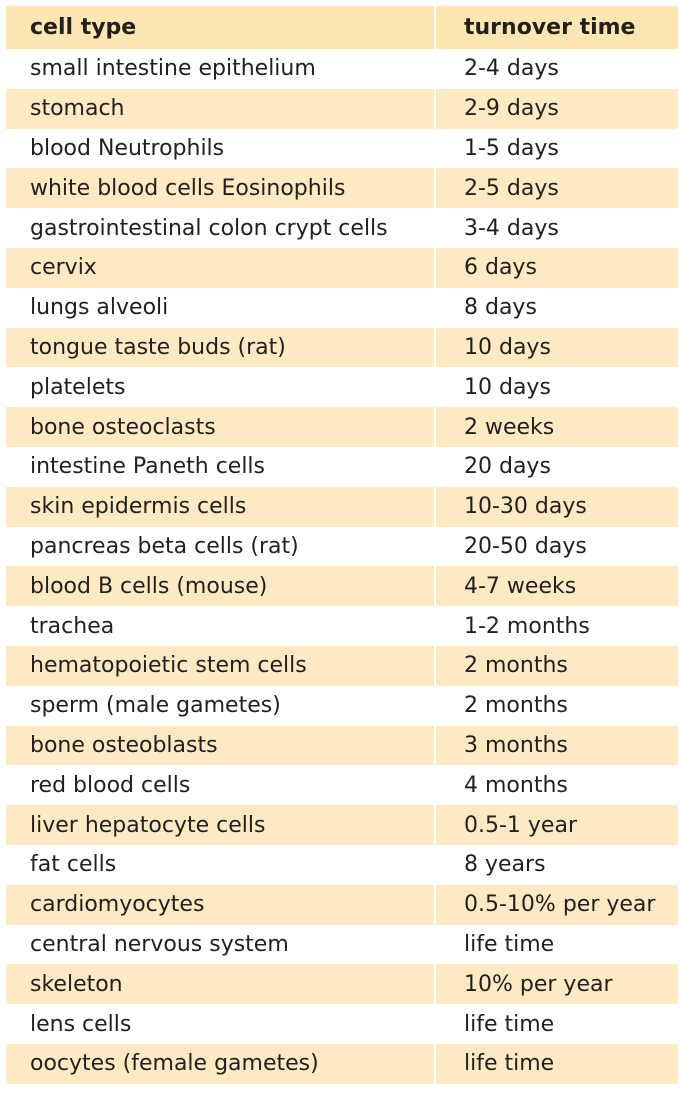  Describe the element at coordinates (557, 108) in the screenshot. I see `turnover-time-value: 2-9 days` at that location.